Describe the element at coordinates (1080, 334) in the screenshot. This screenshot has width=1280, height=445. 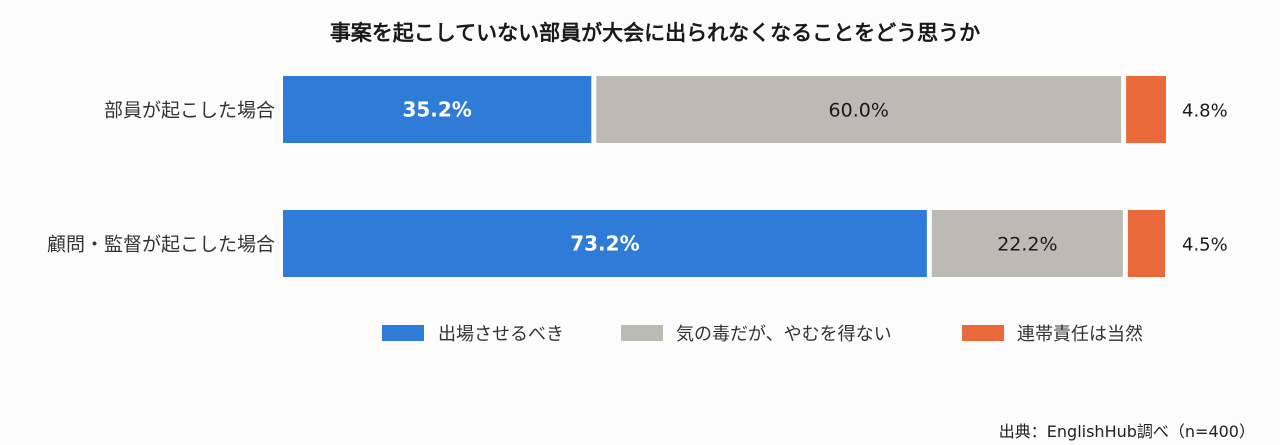
I see `legend-label: 連帯責任は当然` at that location.